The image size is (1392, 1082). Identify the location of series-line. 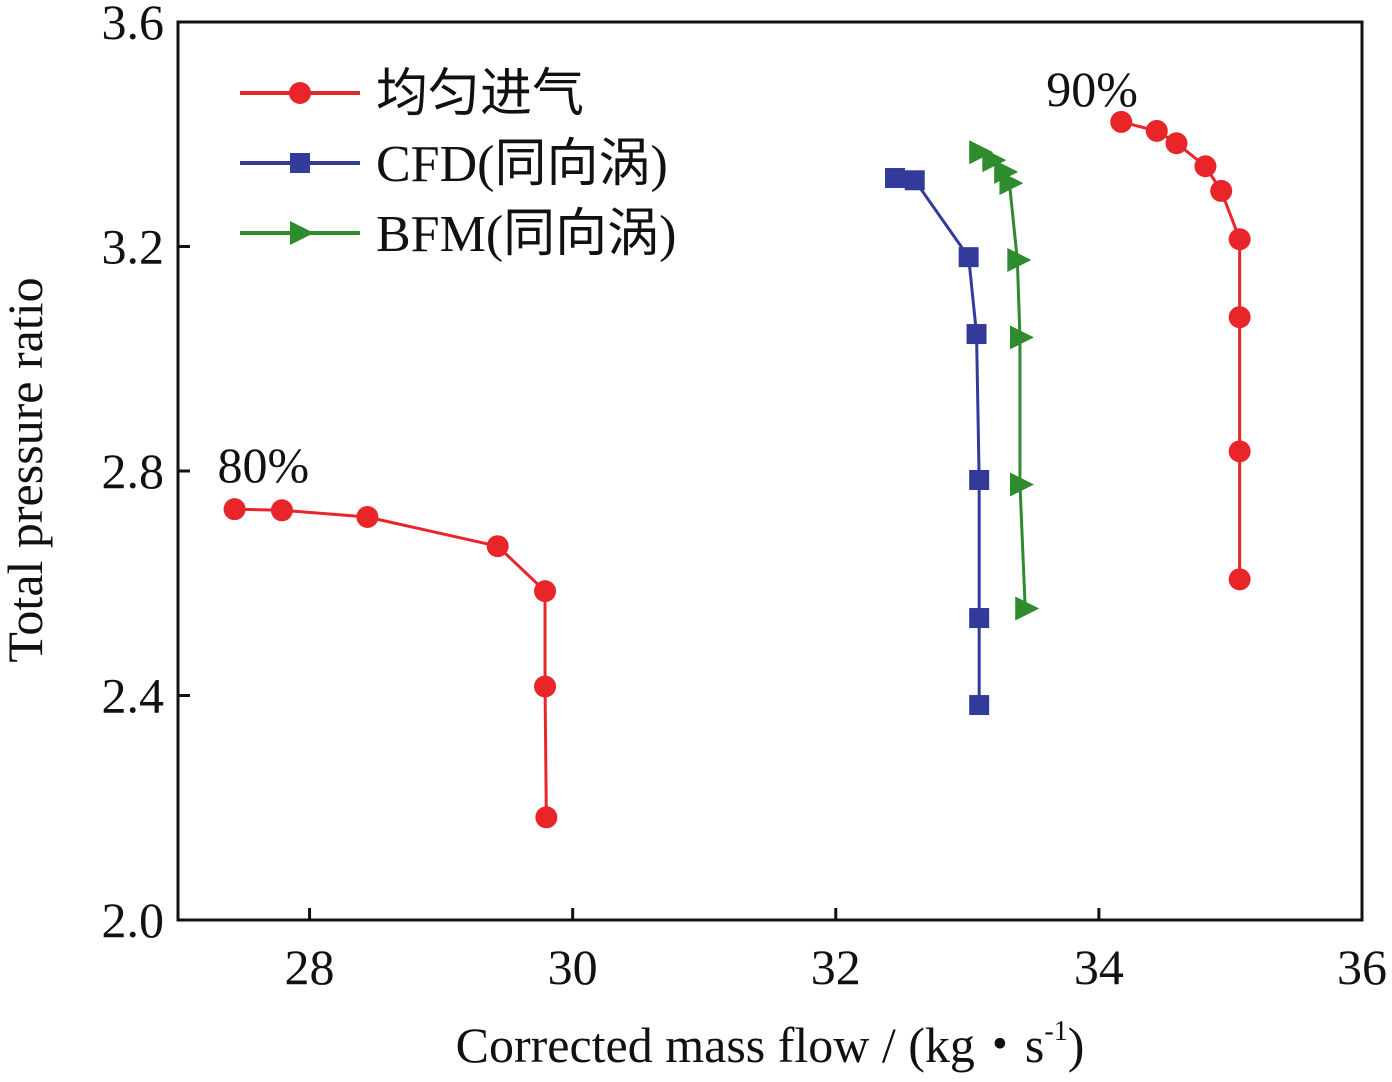
(1002, 379).